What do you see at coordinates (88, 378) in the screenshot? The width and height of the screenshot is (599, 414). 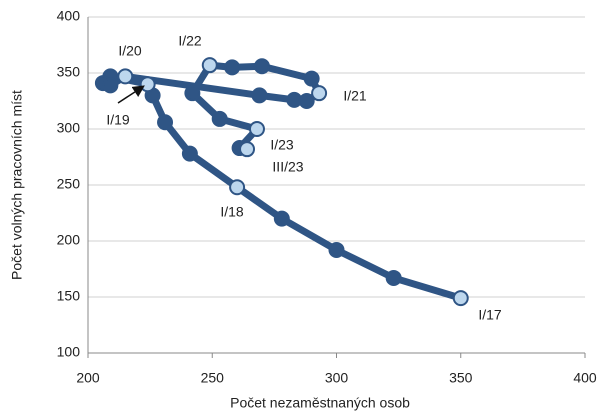 I see `x-tick-label: 200` at bounding box center [88, 378].